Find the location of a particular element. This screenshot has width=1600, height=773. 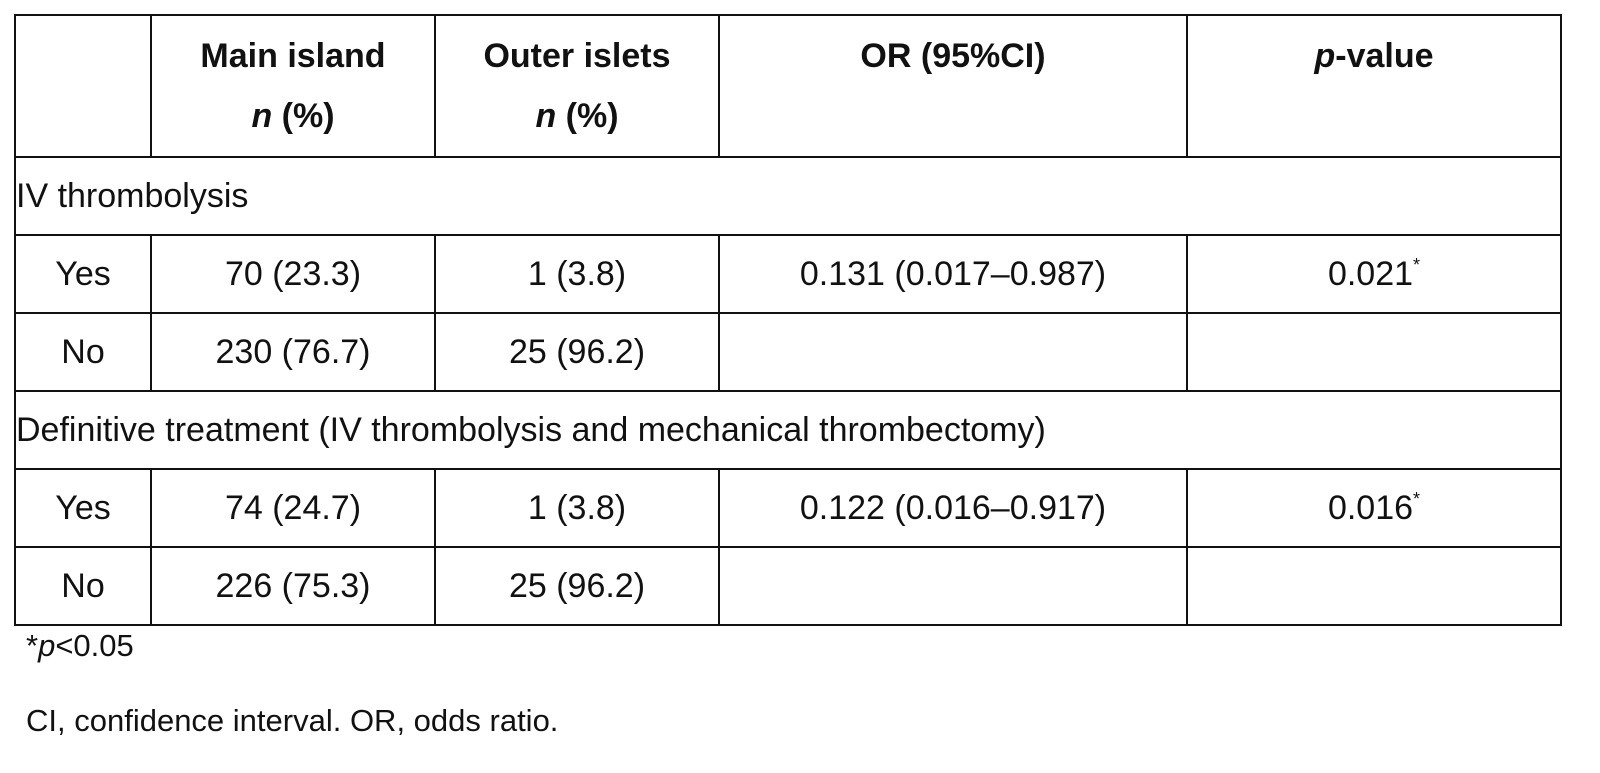

abbreviations-footnote: CI, confidence interval. OR, odds ratio. is located at coordinates (292, 720).